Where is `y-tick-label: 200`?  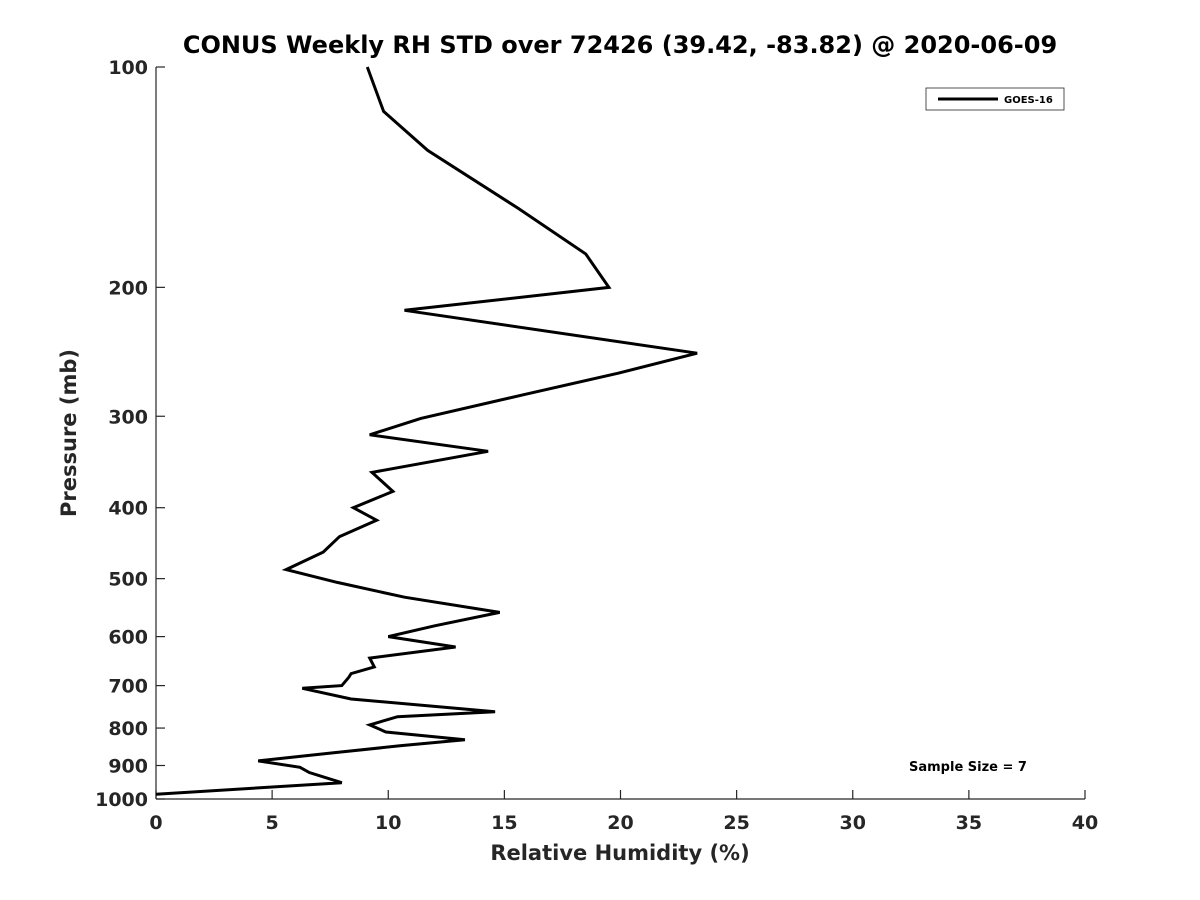 y-tick-label: 200 is located at coordinates (128, 288).